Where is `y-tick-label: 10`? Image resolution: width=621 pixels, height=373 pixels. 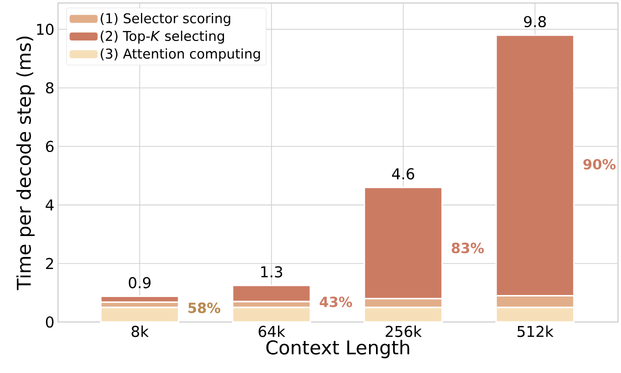
y-tick-label: 10 is located at coordinates (45, 29).